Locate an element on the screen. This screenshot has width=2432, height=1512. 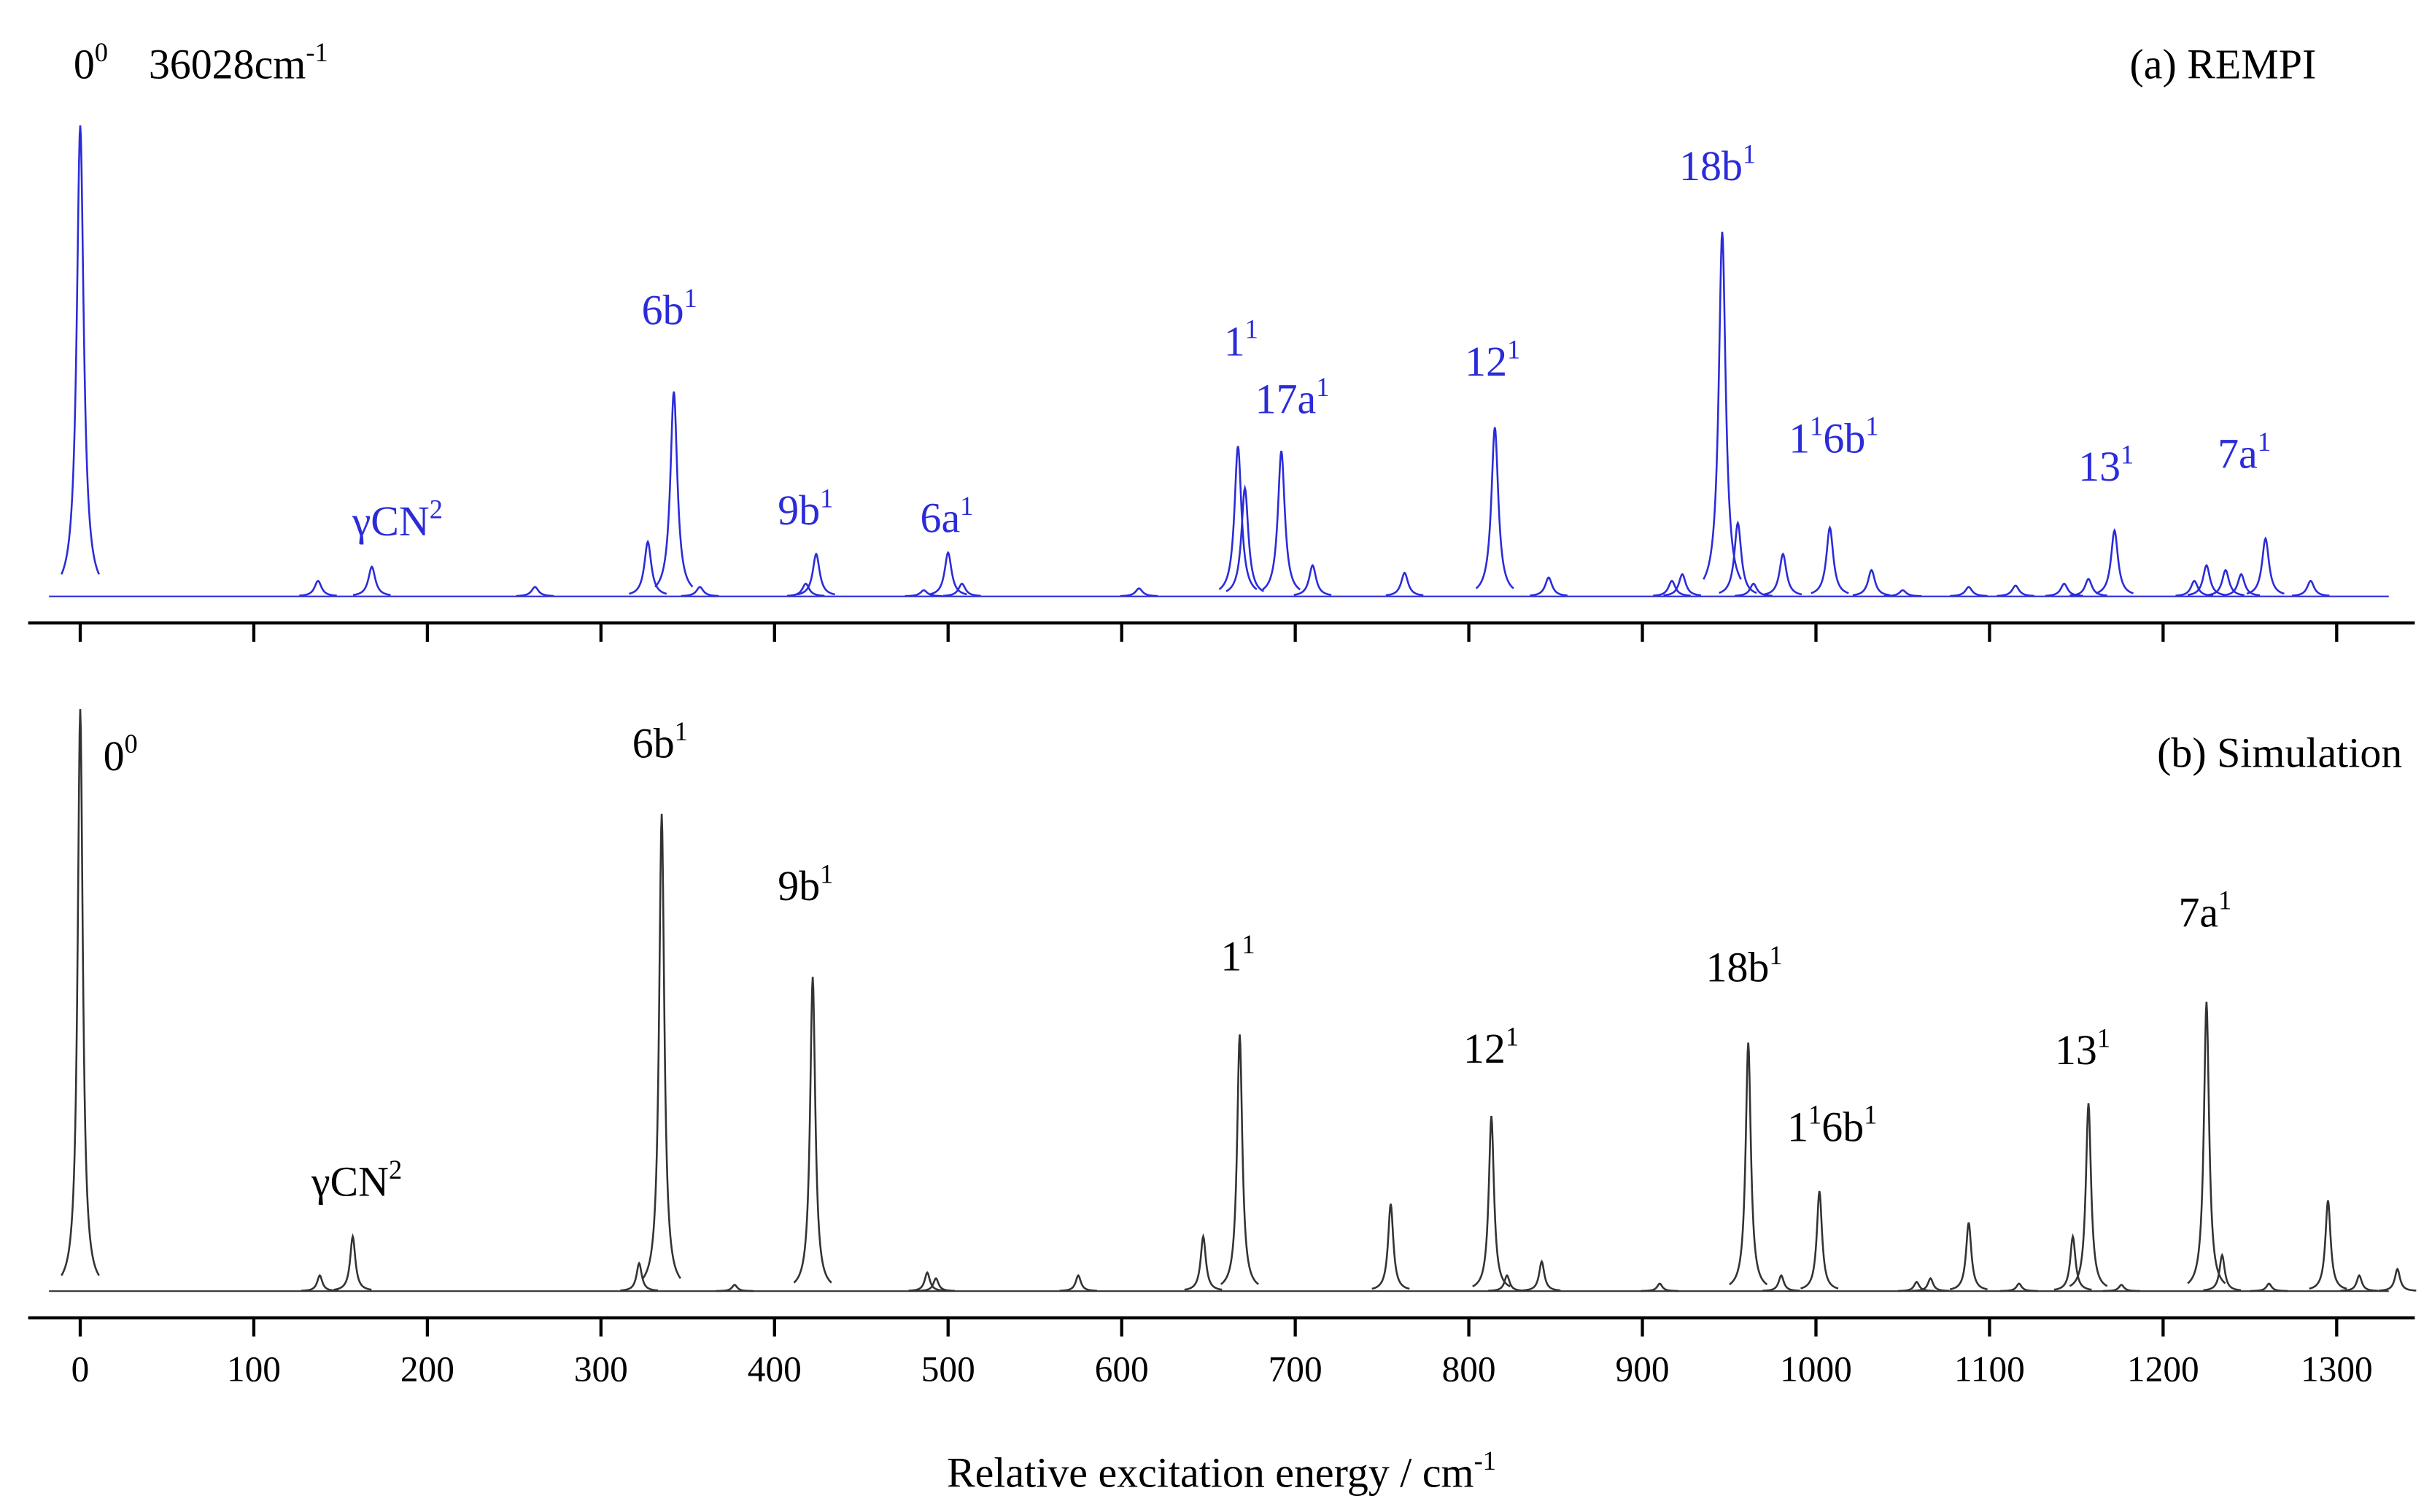
peak-label: 7a1 is located at coordinates (2244, 452).